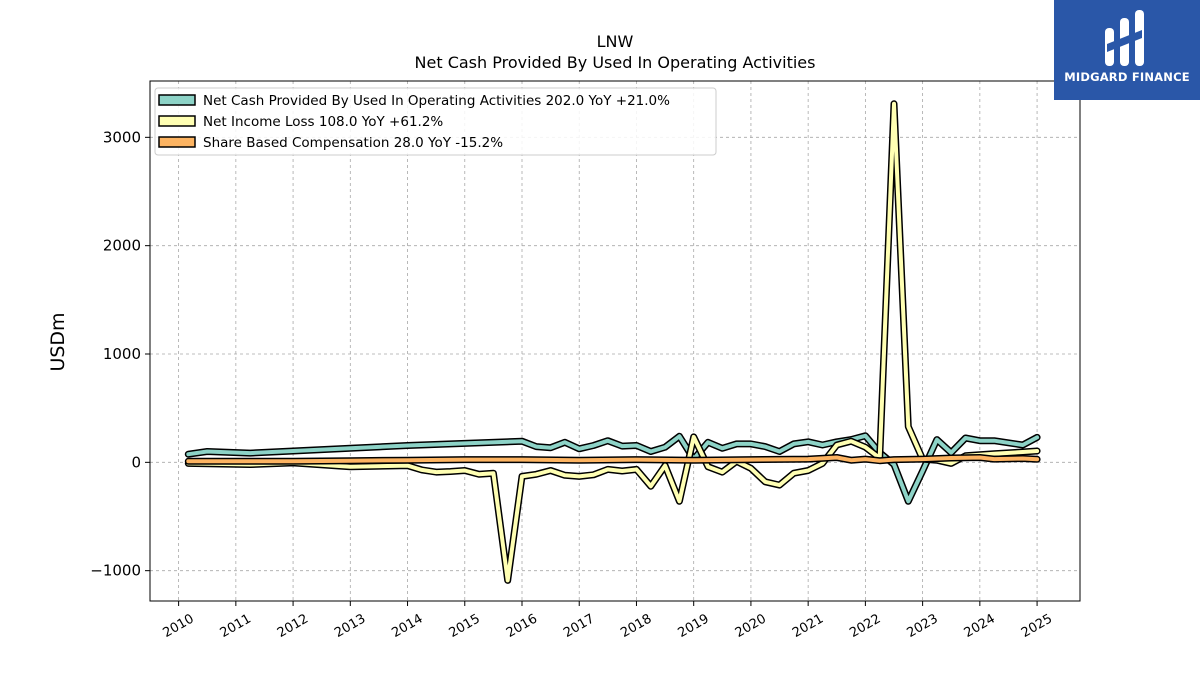 This screenshot has height=675, width=1200. What do you see at coordinates (323, 122) in the screenshot?
I see `legend-label-2: Net Income Loss 108.0 YoY +61.2%` at bounding box center [323, 122].